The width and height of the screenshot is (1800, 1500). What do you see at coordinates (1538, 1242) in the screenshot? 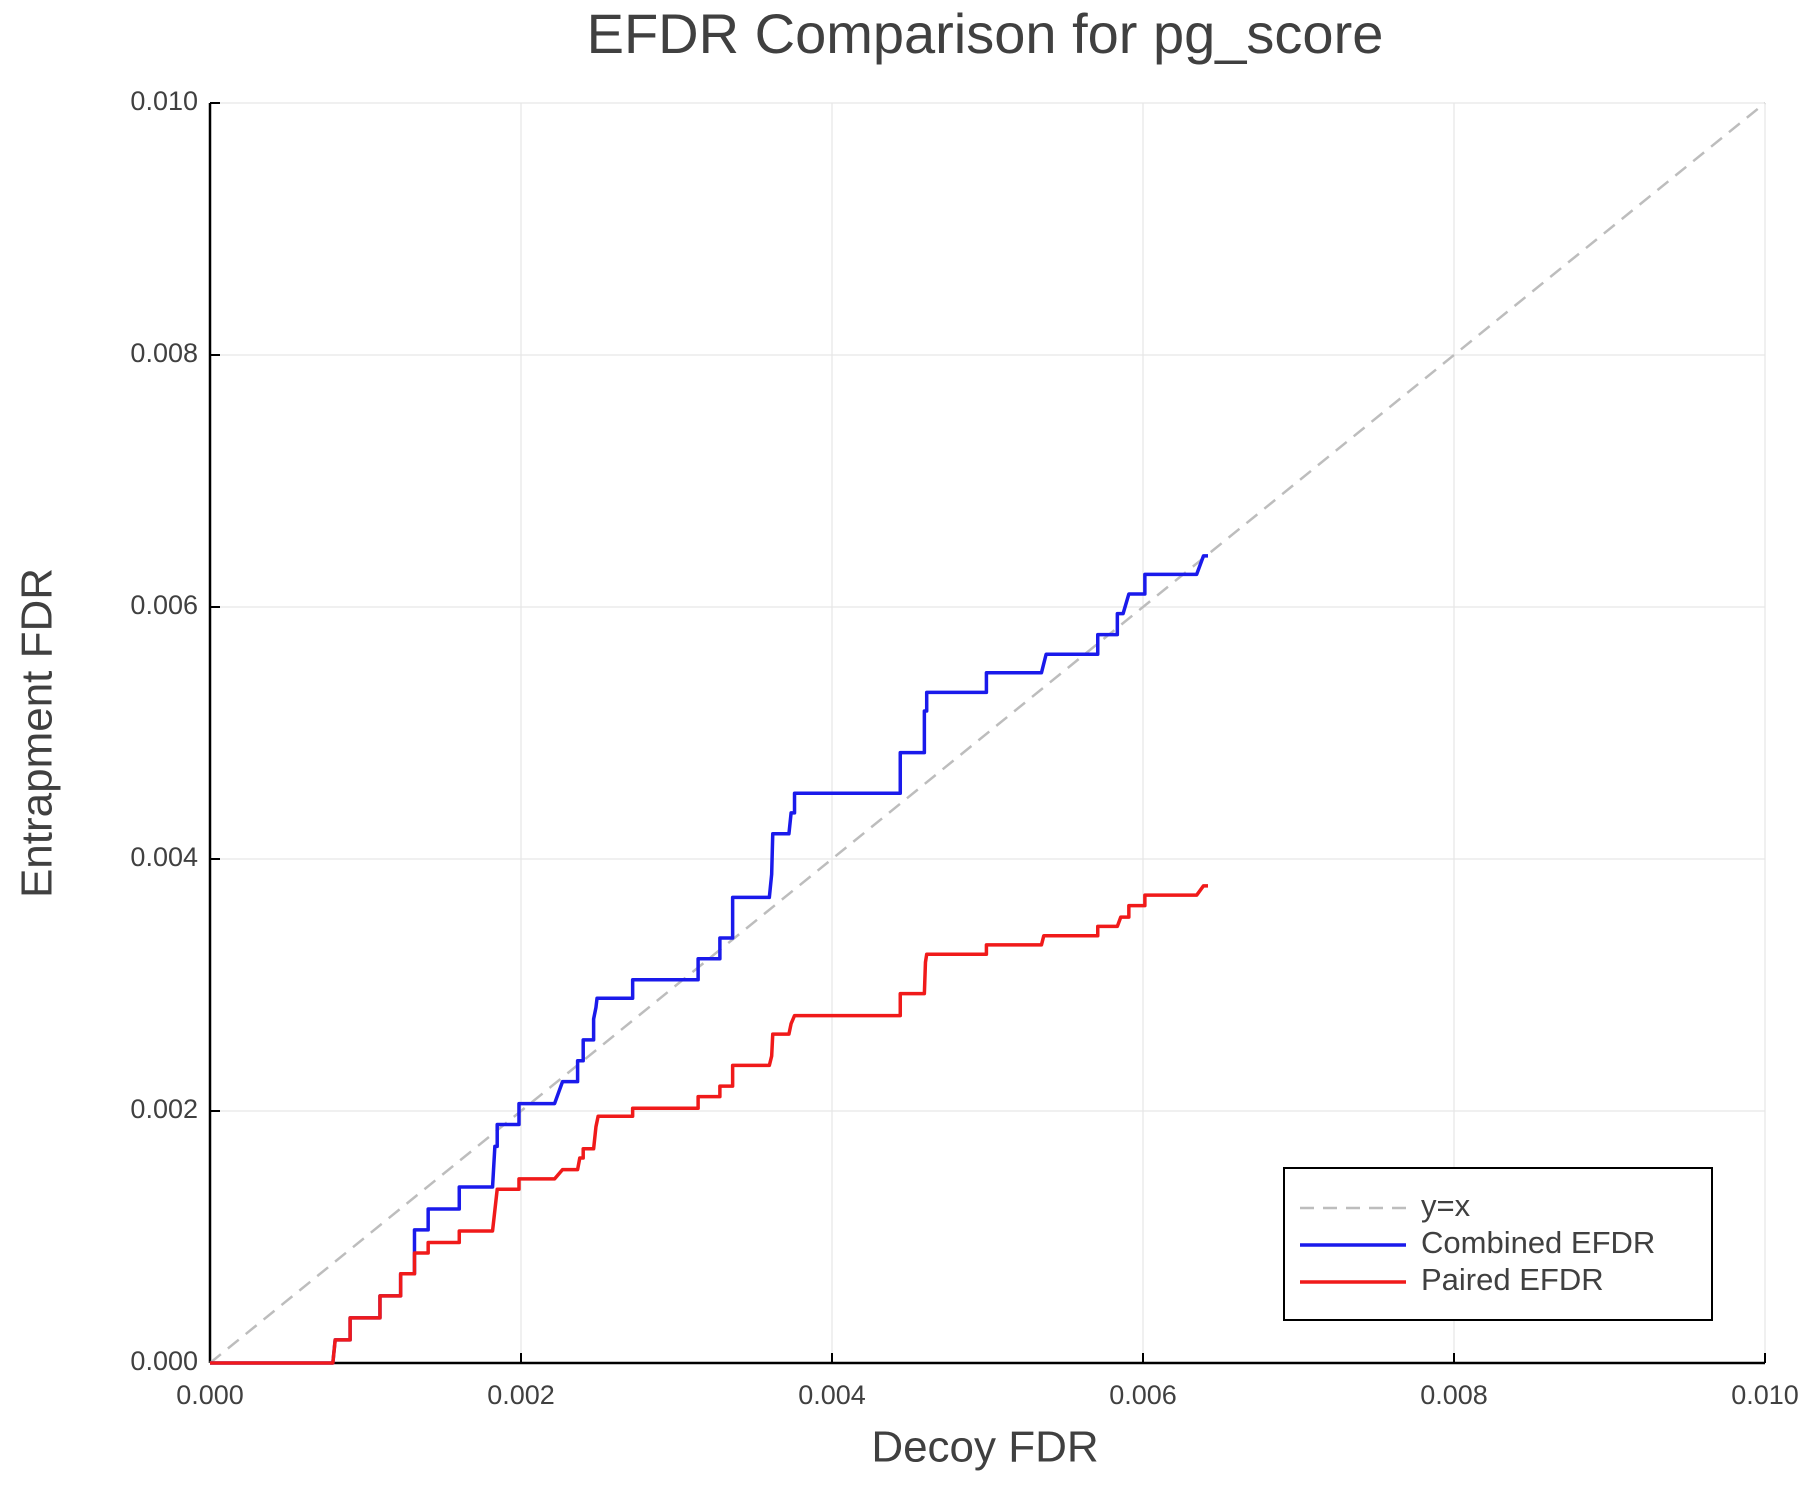
I see `legend-label: Combined EFDR` at bounding box center [1538, 1242].